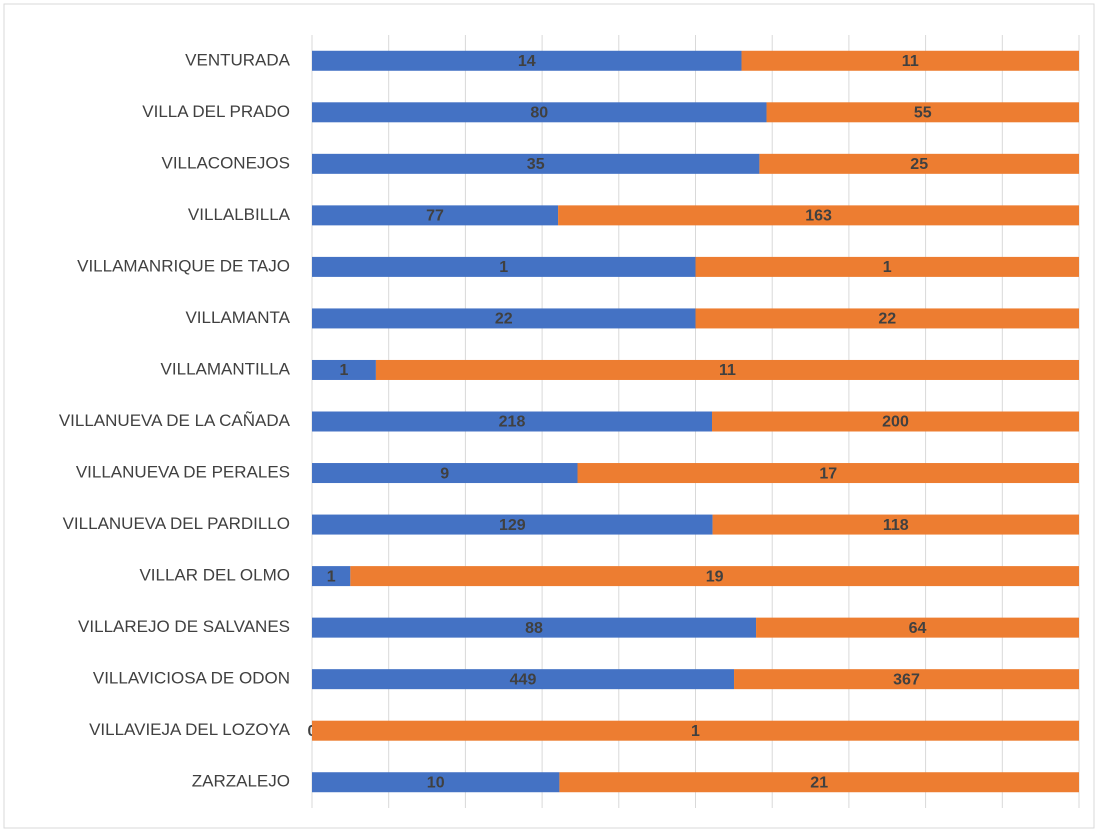 The image size is (1098, 832). I want to click on y-tick-label: VILLACONEJOS, so click(226, 162).